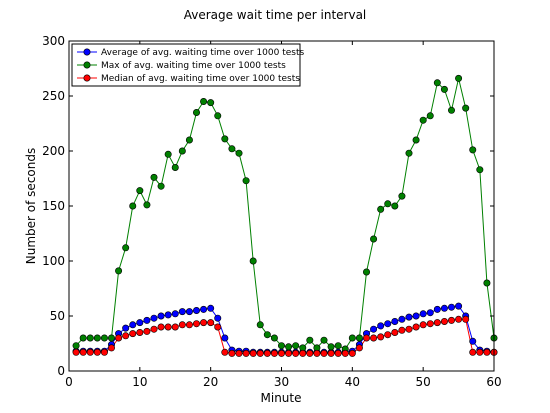  Describe the element at coordinates (53, 261) in the screenshot. I see `y-tick-label: 100` at that location.